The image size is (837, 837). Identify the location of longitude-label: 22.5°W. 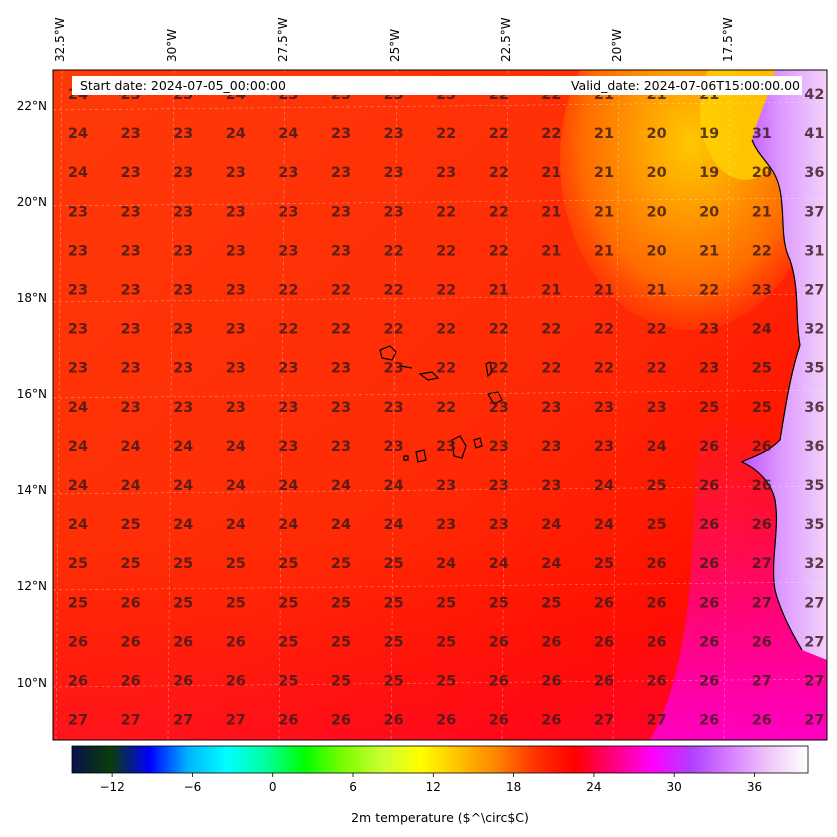
(506, 39).